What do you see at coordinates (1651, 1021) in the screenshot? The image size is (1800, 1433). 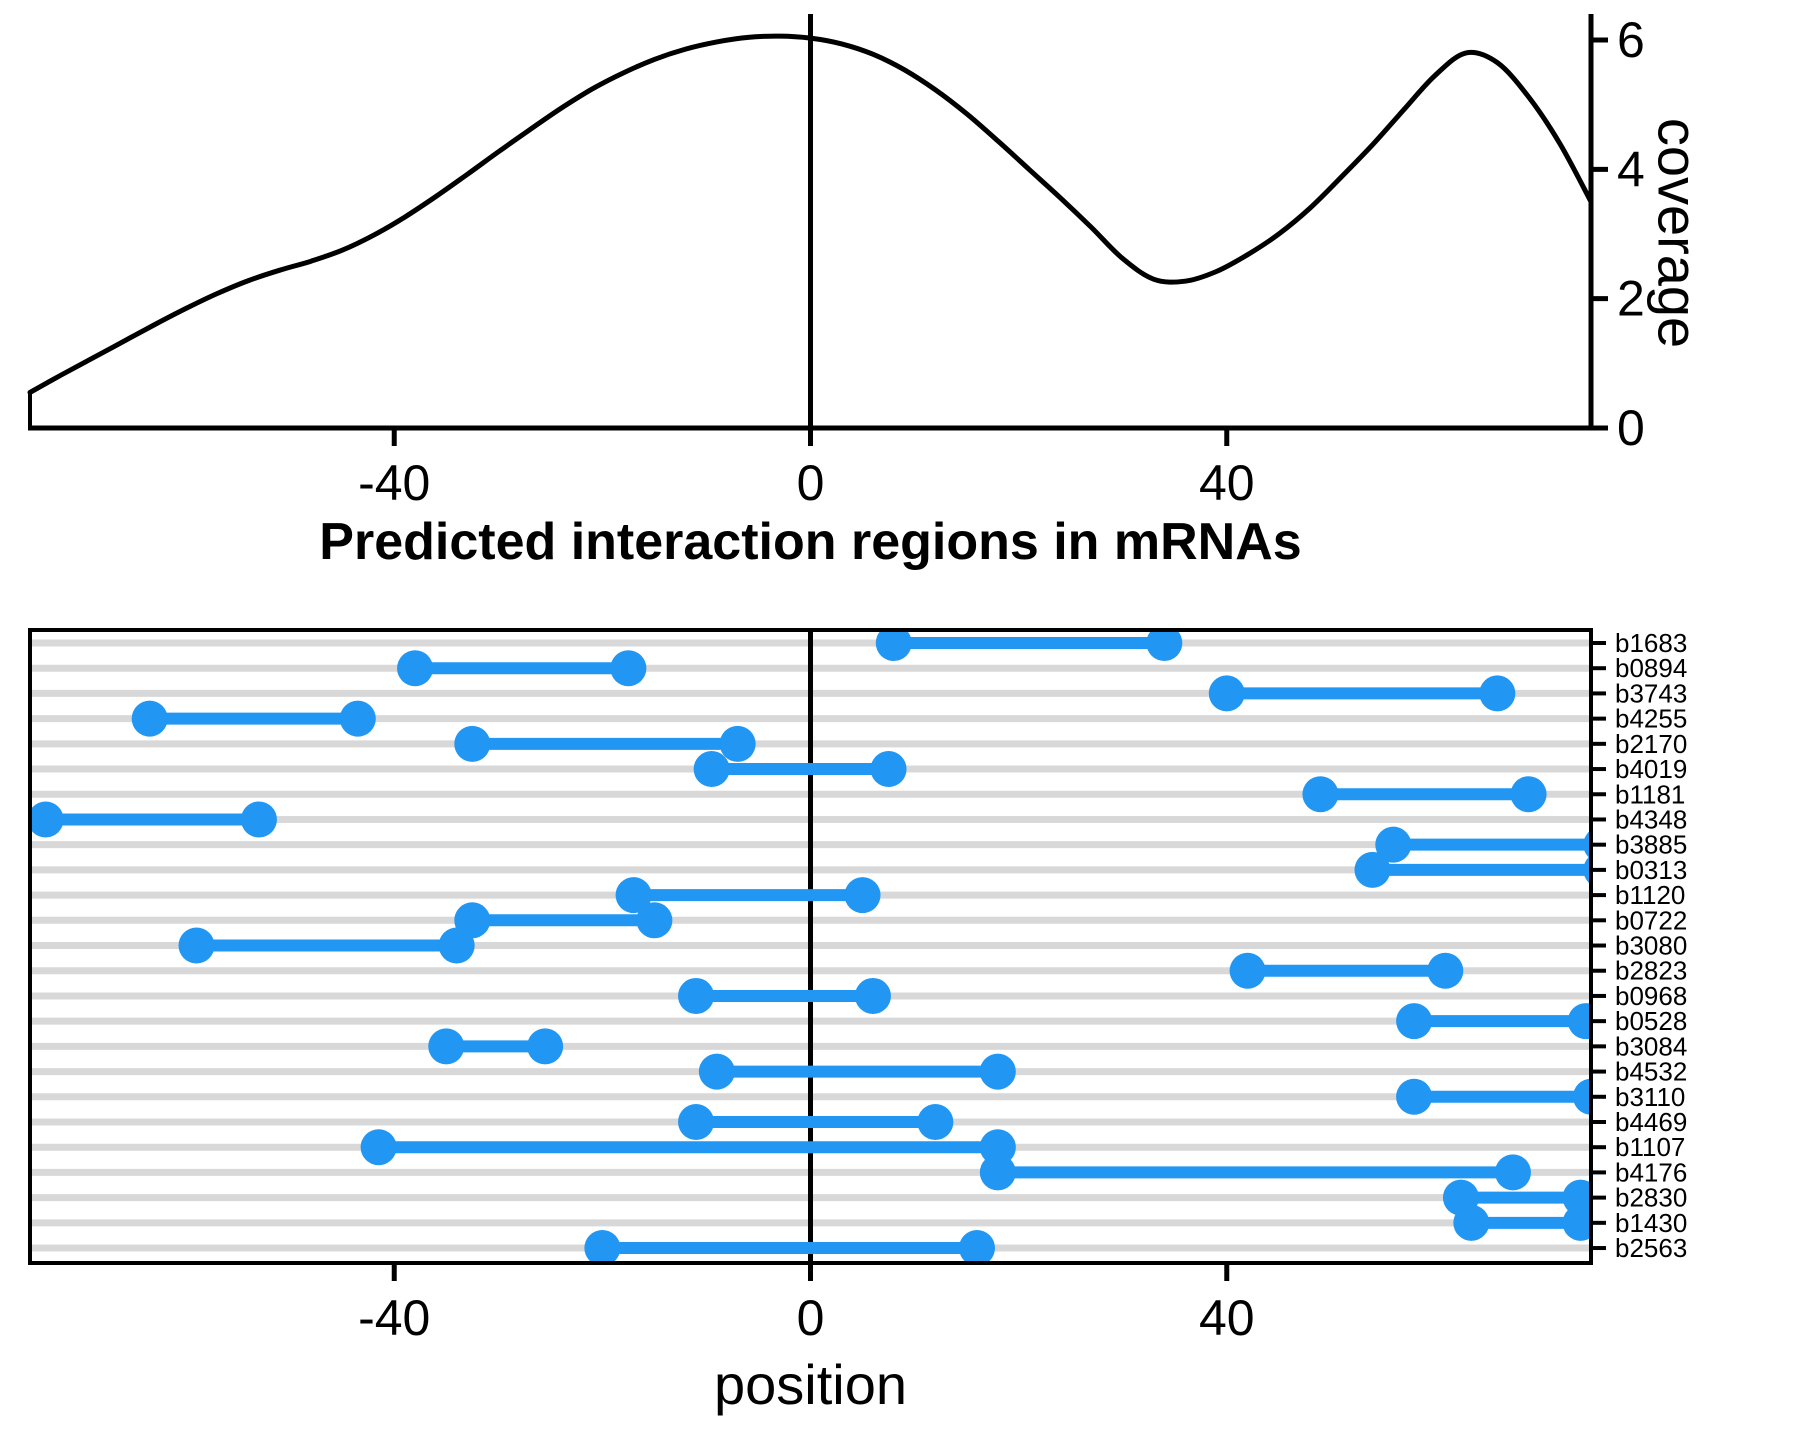 I see `row-label: b0528` at bounding box center [1651, 1021].